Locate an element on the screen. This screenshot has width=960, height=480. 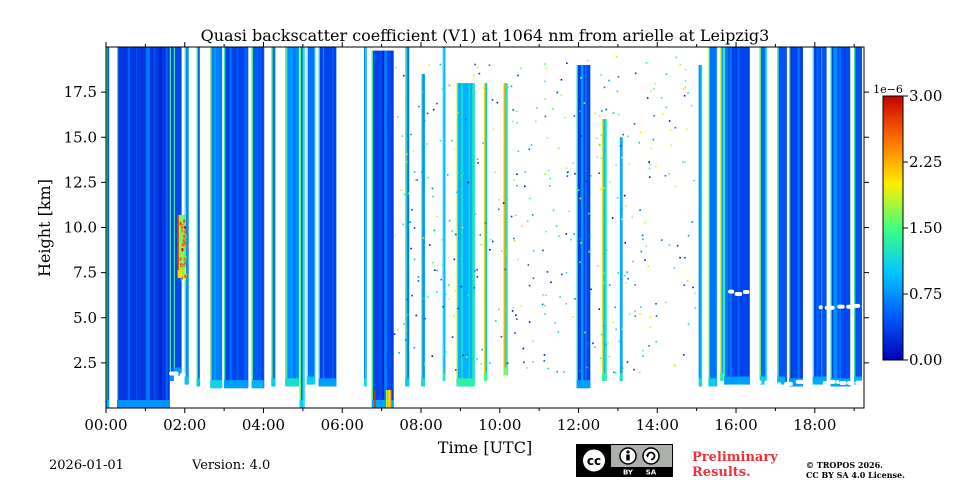
svg-text: SA is located at coordinates (651, 473).